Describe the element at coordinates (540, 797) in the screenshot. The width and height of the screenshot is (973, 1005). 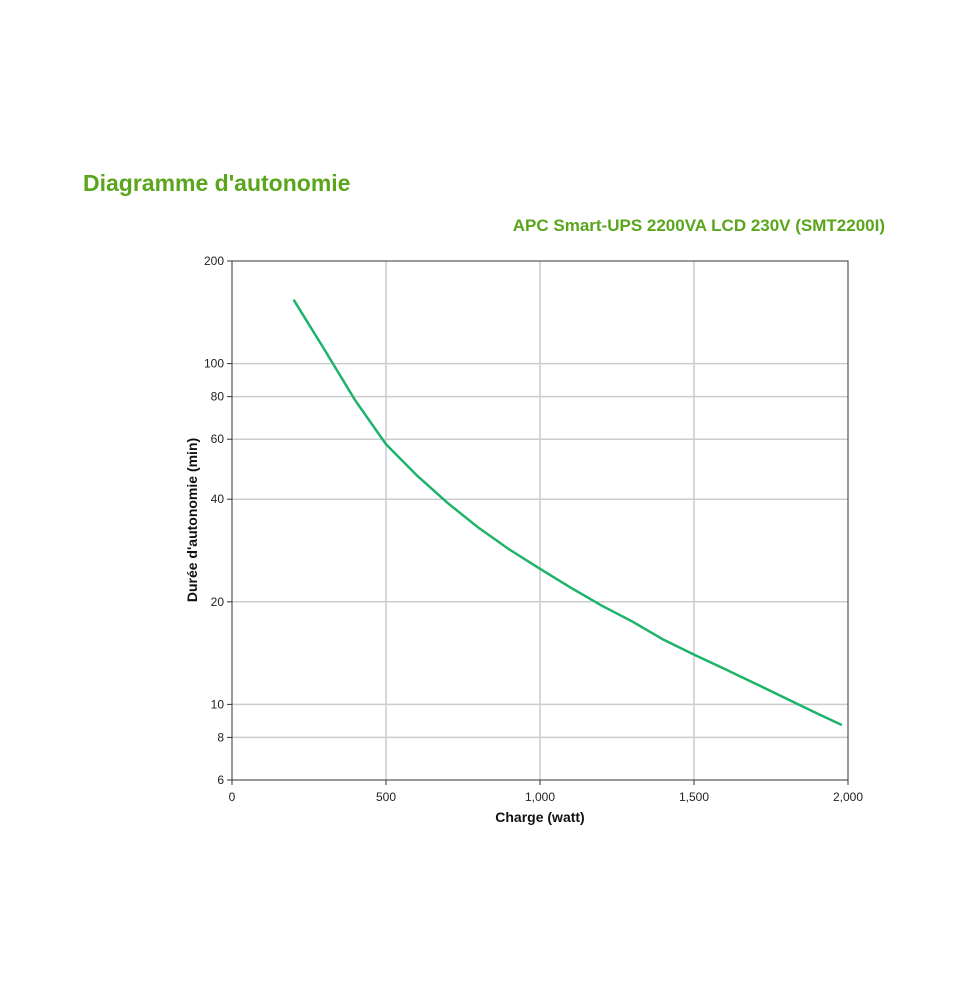
I see `x-tick-label: 1,000` at that location.